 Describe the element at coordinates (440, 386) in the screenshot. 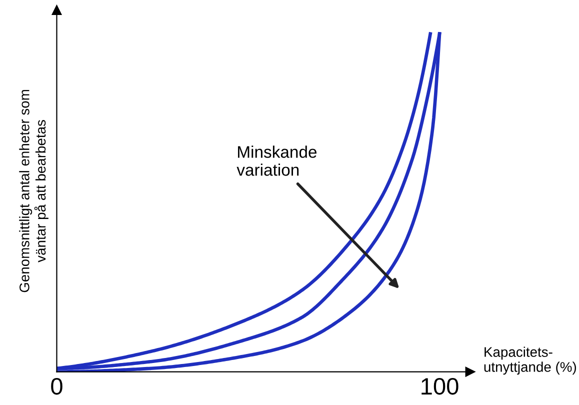

I see `x-tick-label: 100` at that location.